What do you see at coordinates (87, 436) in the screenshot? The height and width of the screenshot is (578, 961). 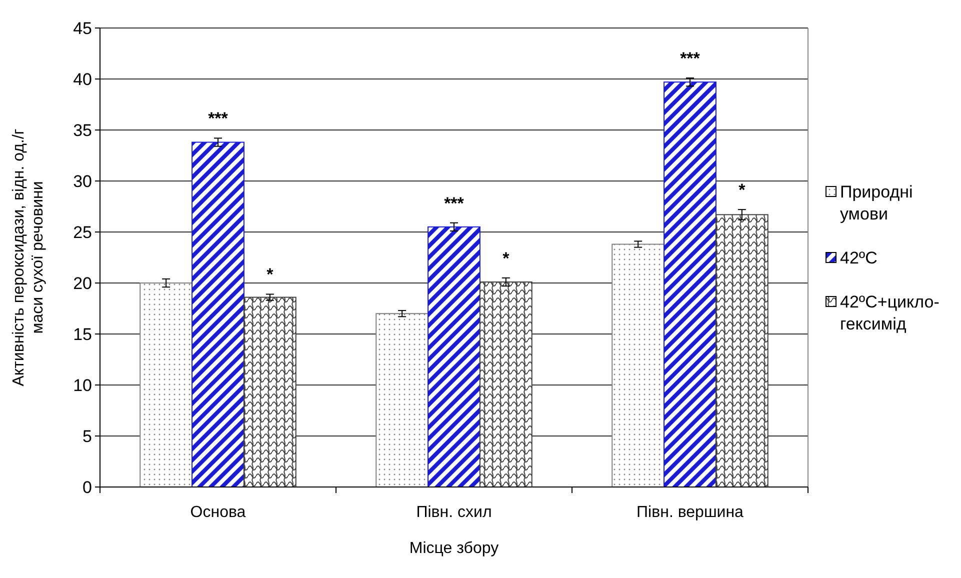 I see `y-tick-label: 5` at bounding box center [87, 436].